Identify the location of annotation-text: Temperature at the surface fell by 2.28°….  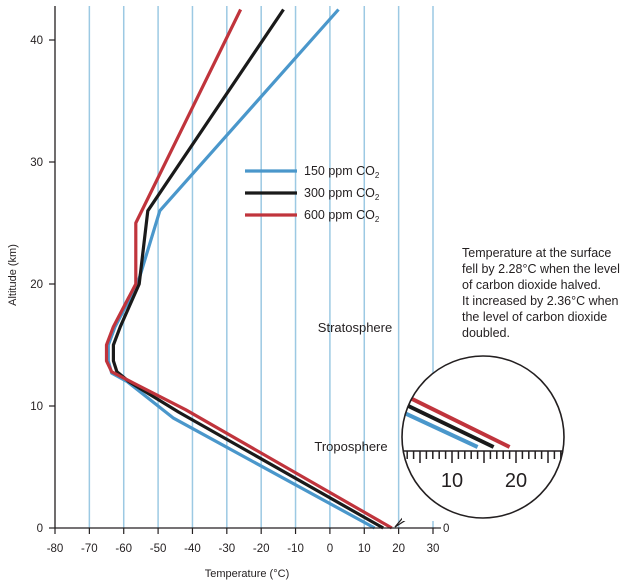
(552, 293).